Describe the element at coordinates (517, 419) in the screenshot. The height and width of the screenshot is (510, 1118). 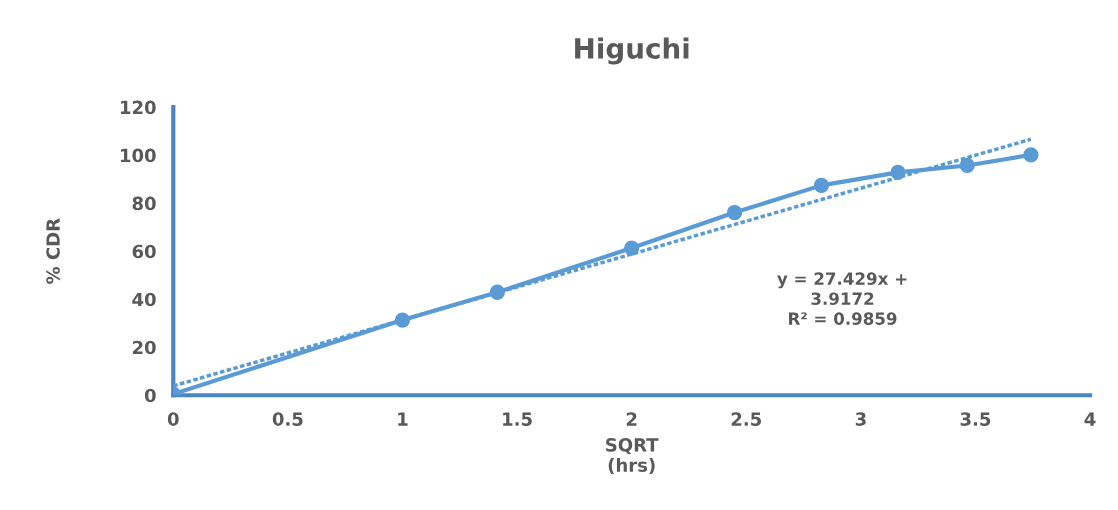
I see `x-tick-label: 1.5` at that location.